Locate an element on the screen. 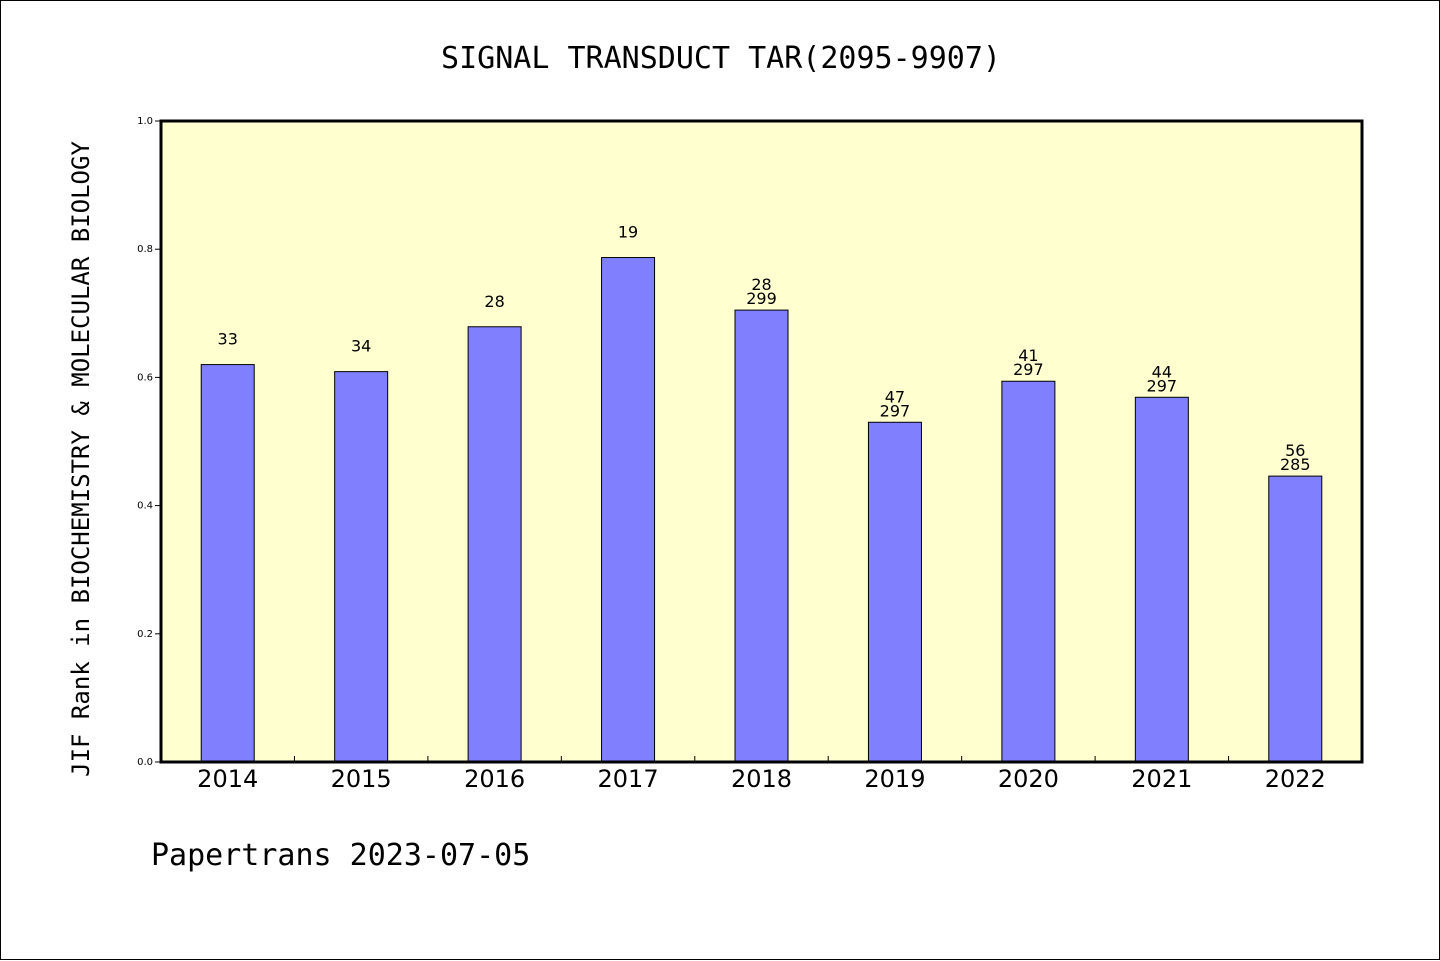 This screenshot has width=1440, height=961. bar-2016 is located at coordinates (494, 544).